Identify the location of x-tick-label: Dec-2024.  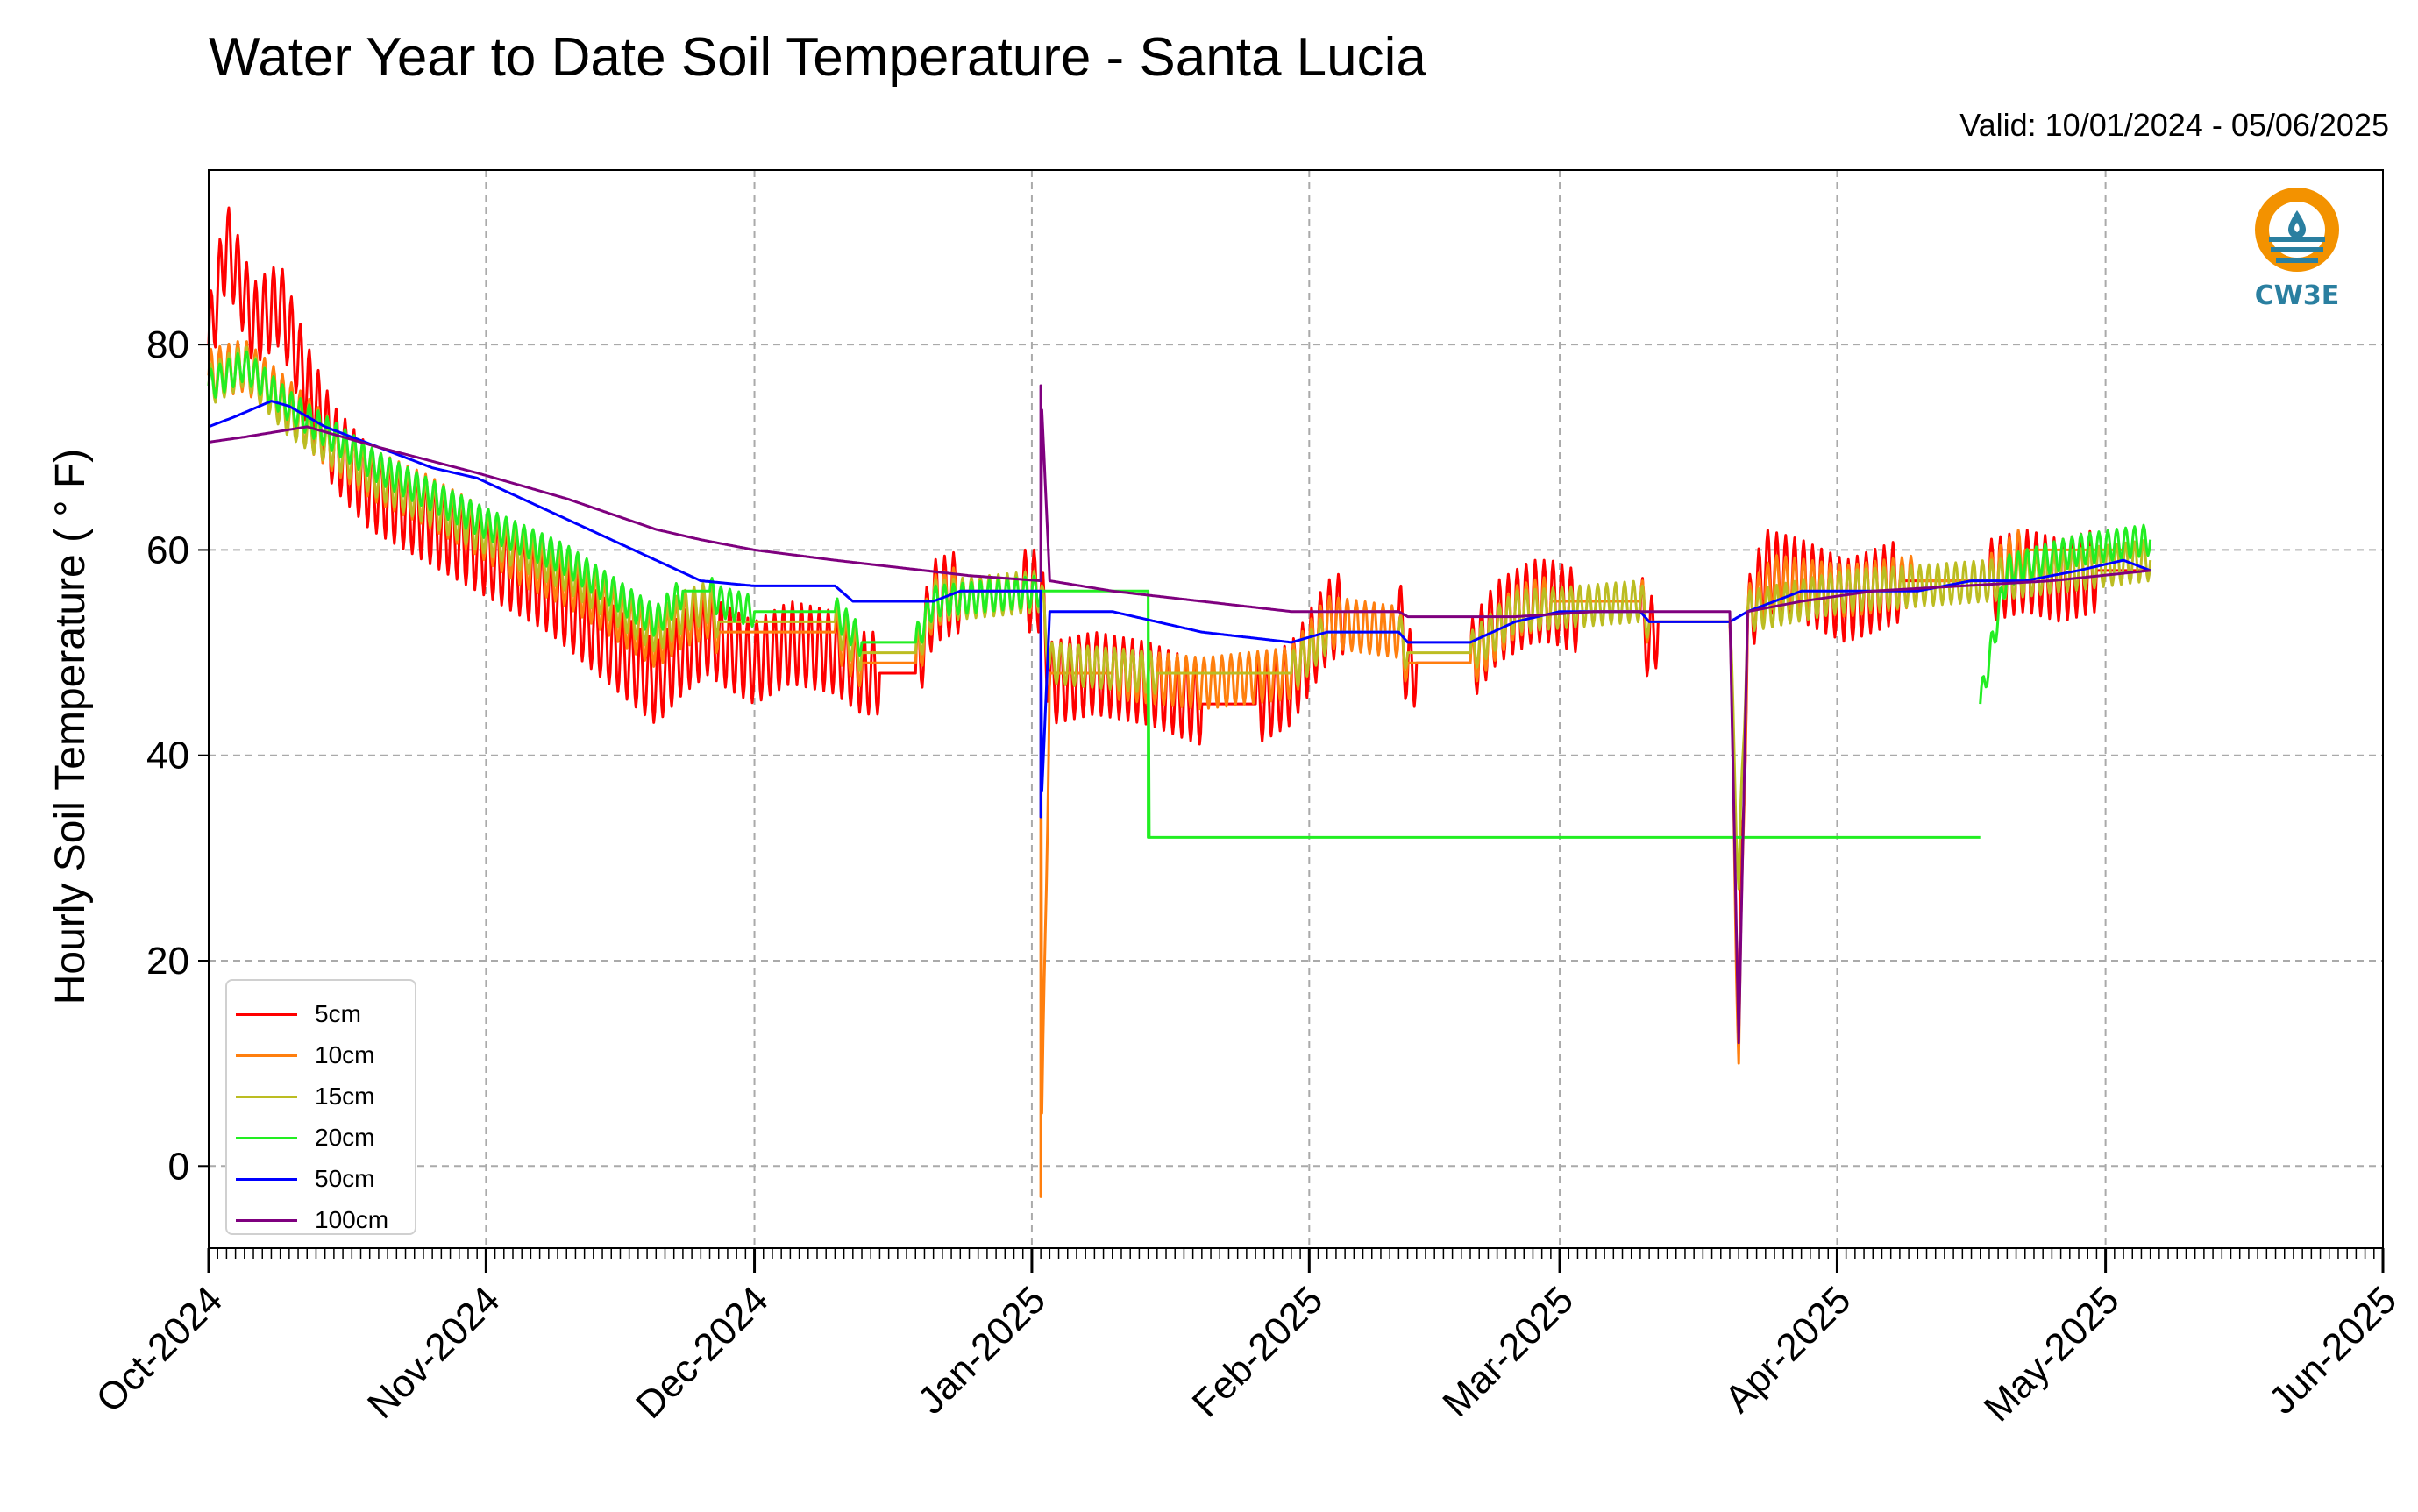
(702, 1352).